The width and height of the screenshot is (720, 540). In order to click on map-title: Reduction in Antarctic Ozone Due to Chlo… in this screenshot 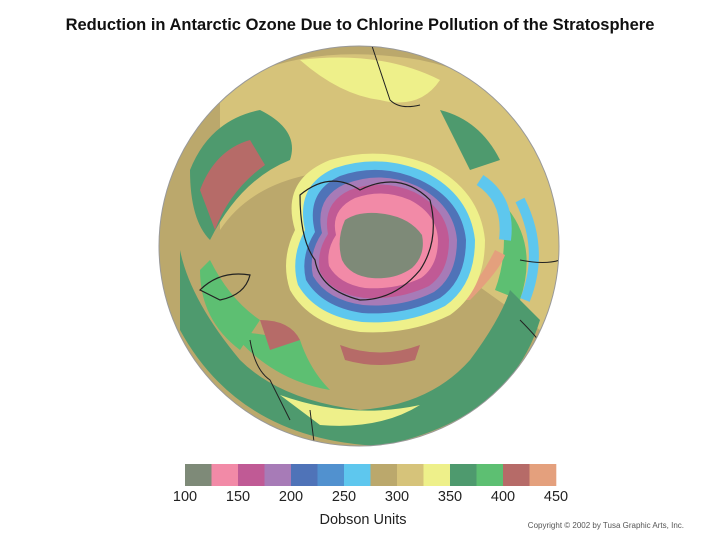, I will do `click(360, 25)`.